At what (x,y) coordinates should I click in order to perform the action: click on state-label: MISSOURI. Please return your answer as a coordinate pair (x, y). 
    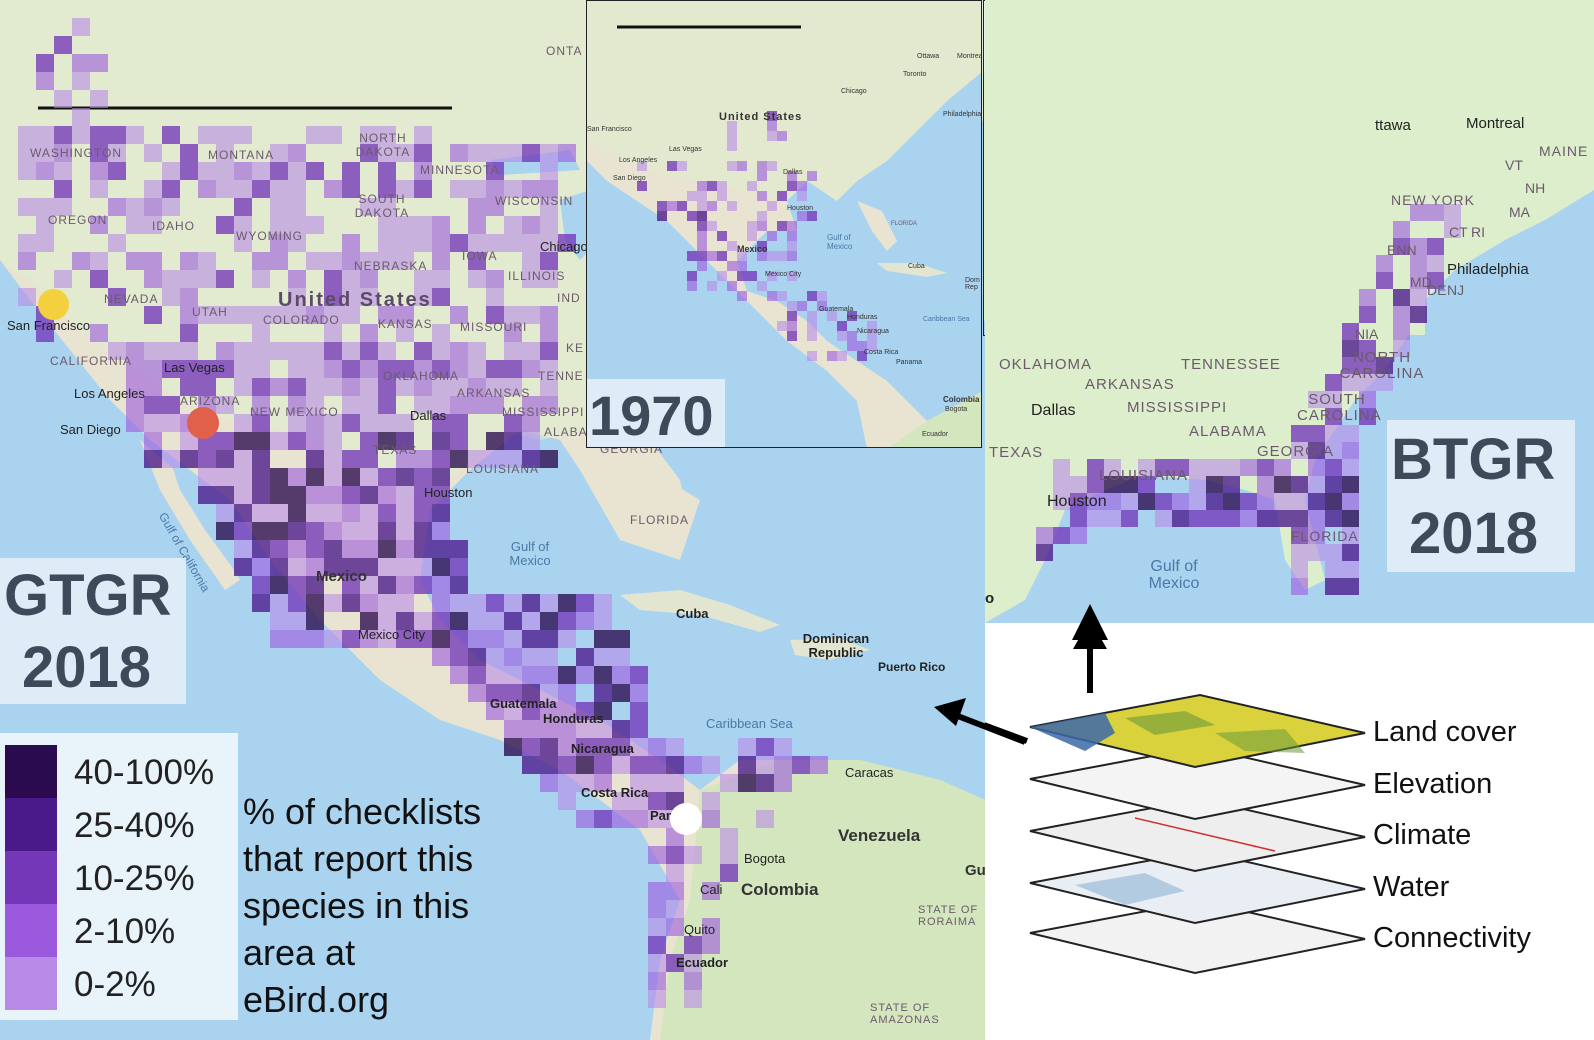
    Looking at the image, I should click on (494, 327).